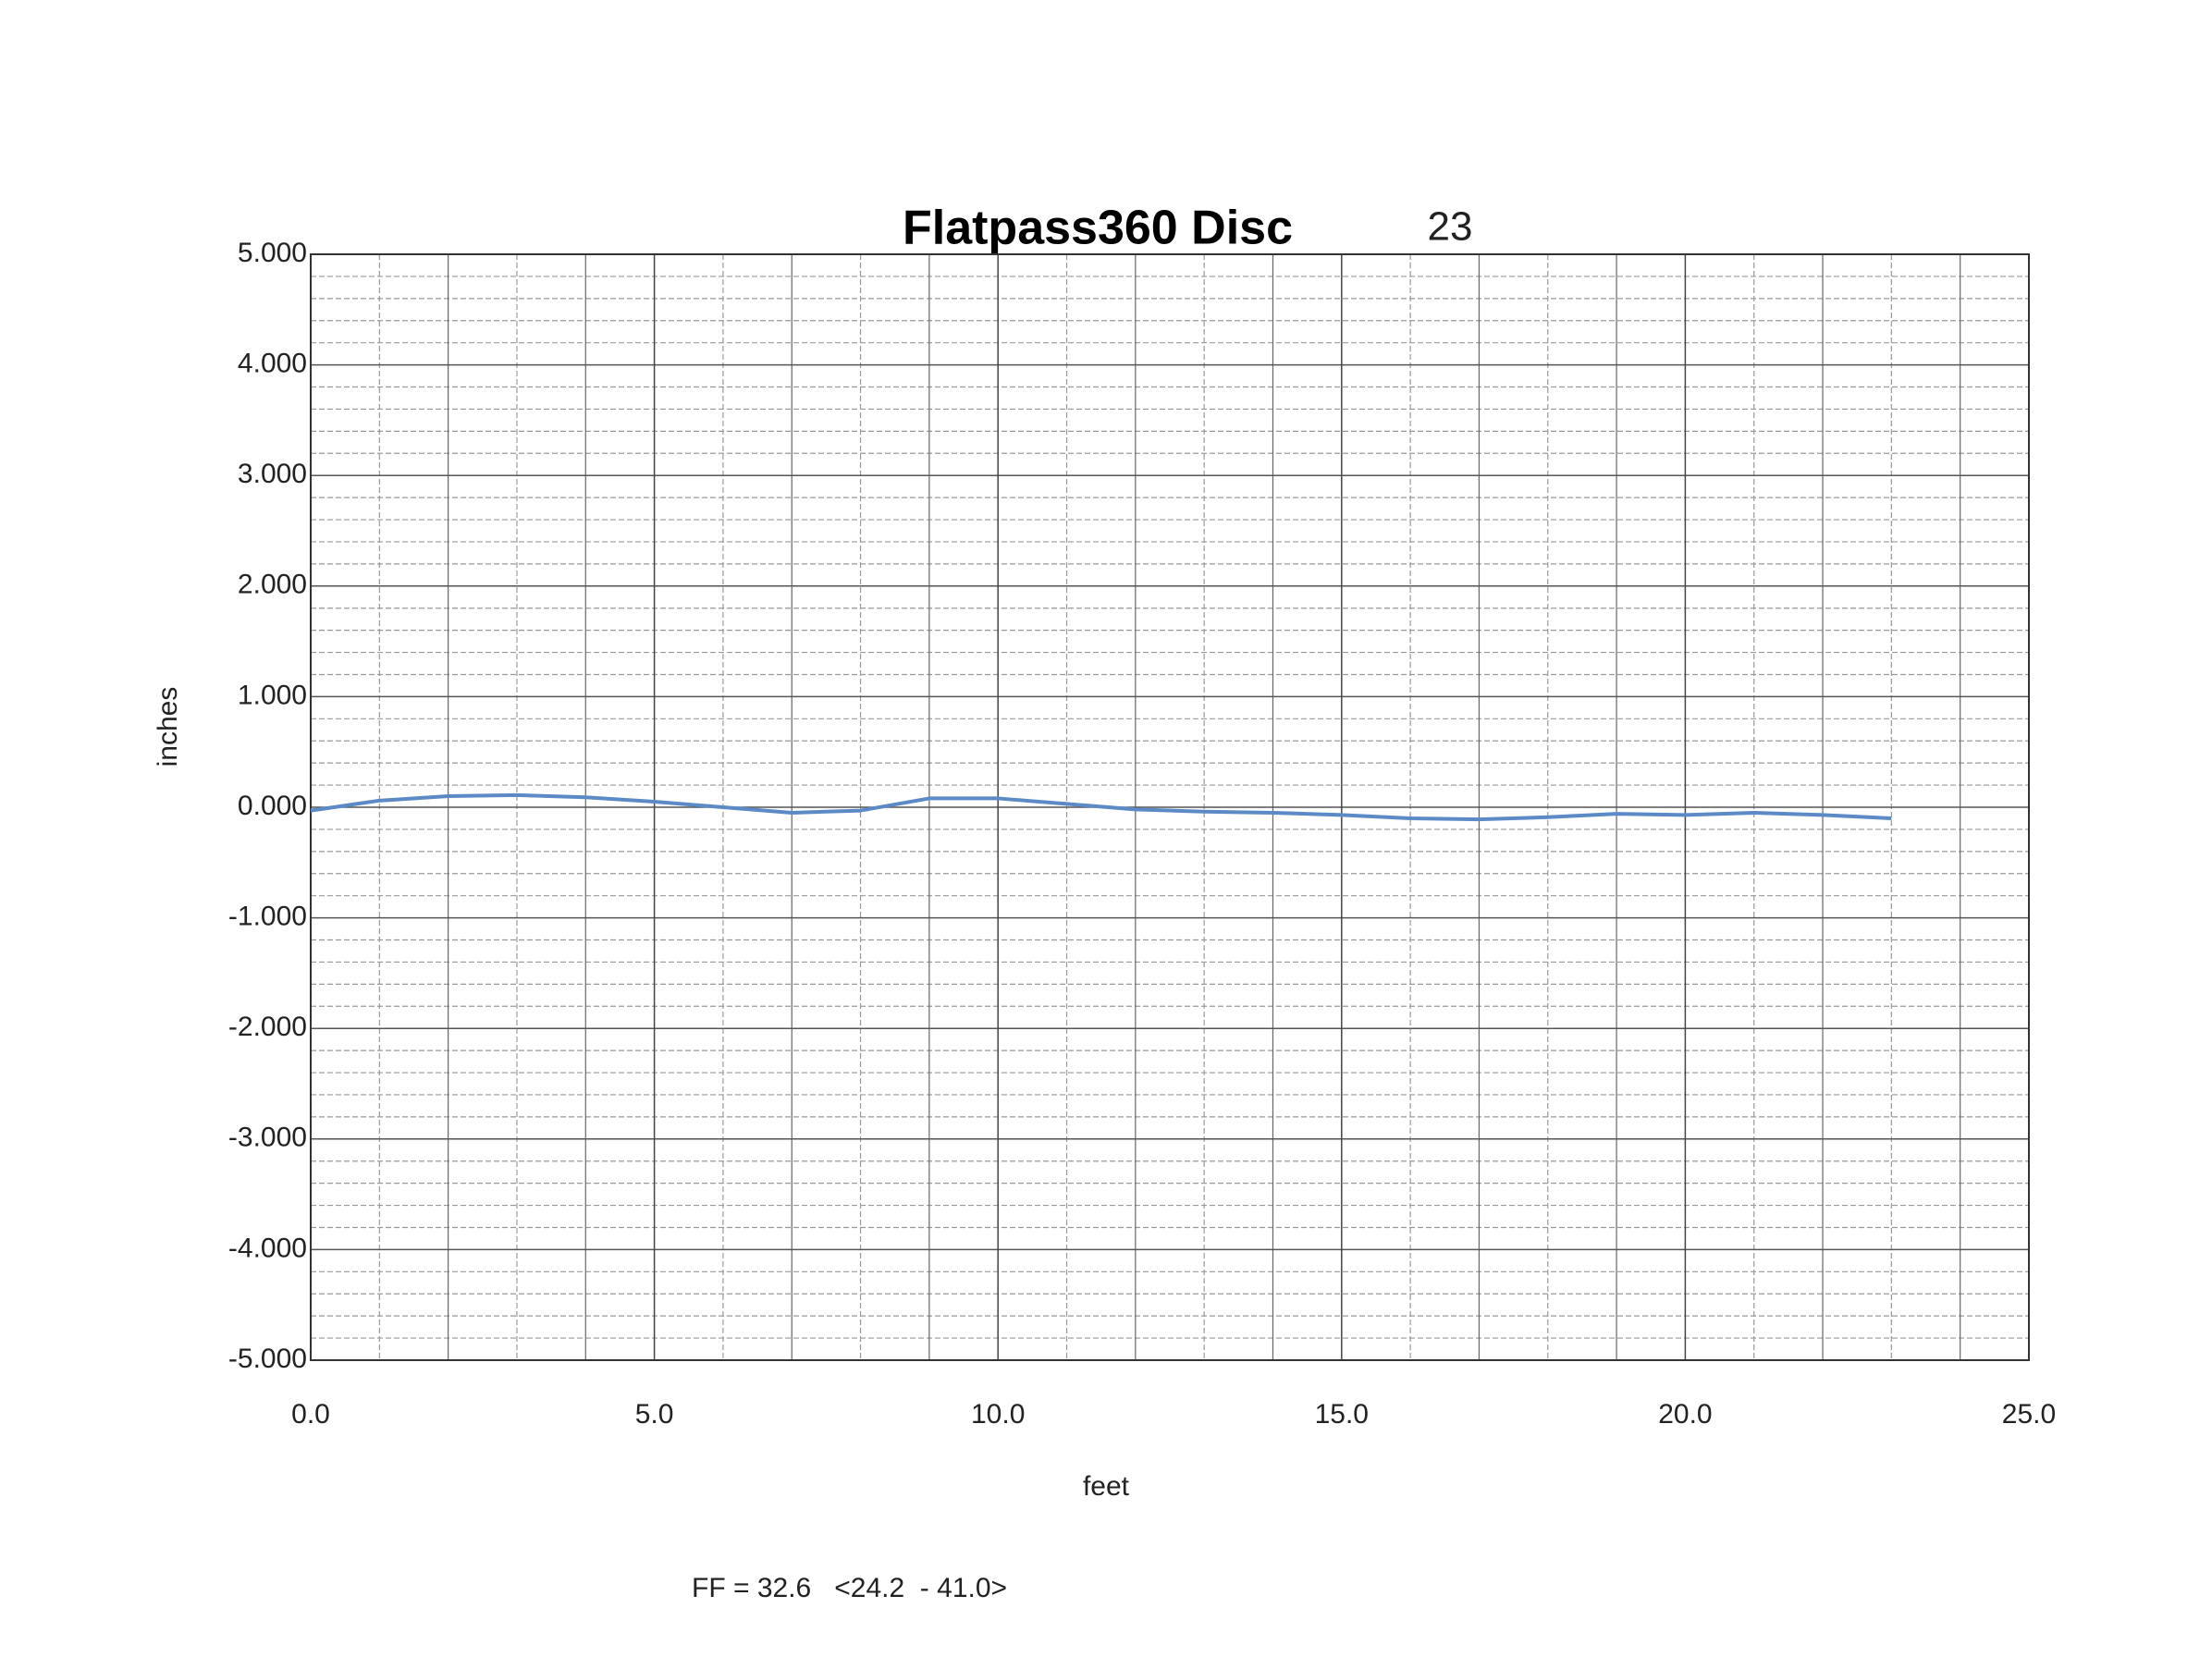  What do you see at coordinates (1098, 229) in the screenshot?
I see `chart-title: Flatpass360 Disc` at bounding box center [1098, 229].